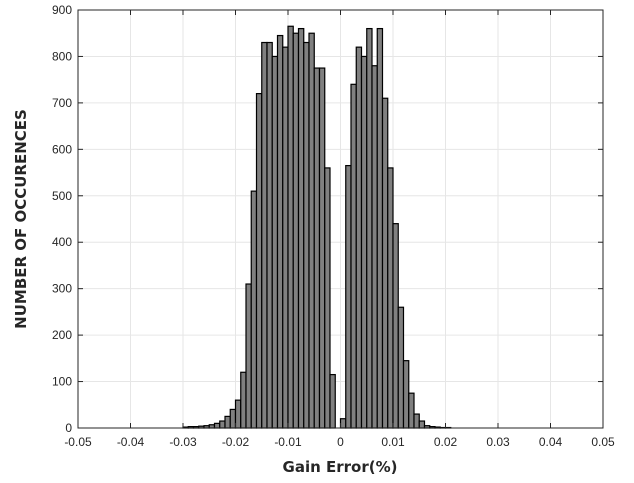  Describe the element at coordinates (498, 442) in the screenshot. I see `x-tick-label: 0.03` at that location.